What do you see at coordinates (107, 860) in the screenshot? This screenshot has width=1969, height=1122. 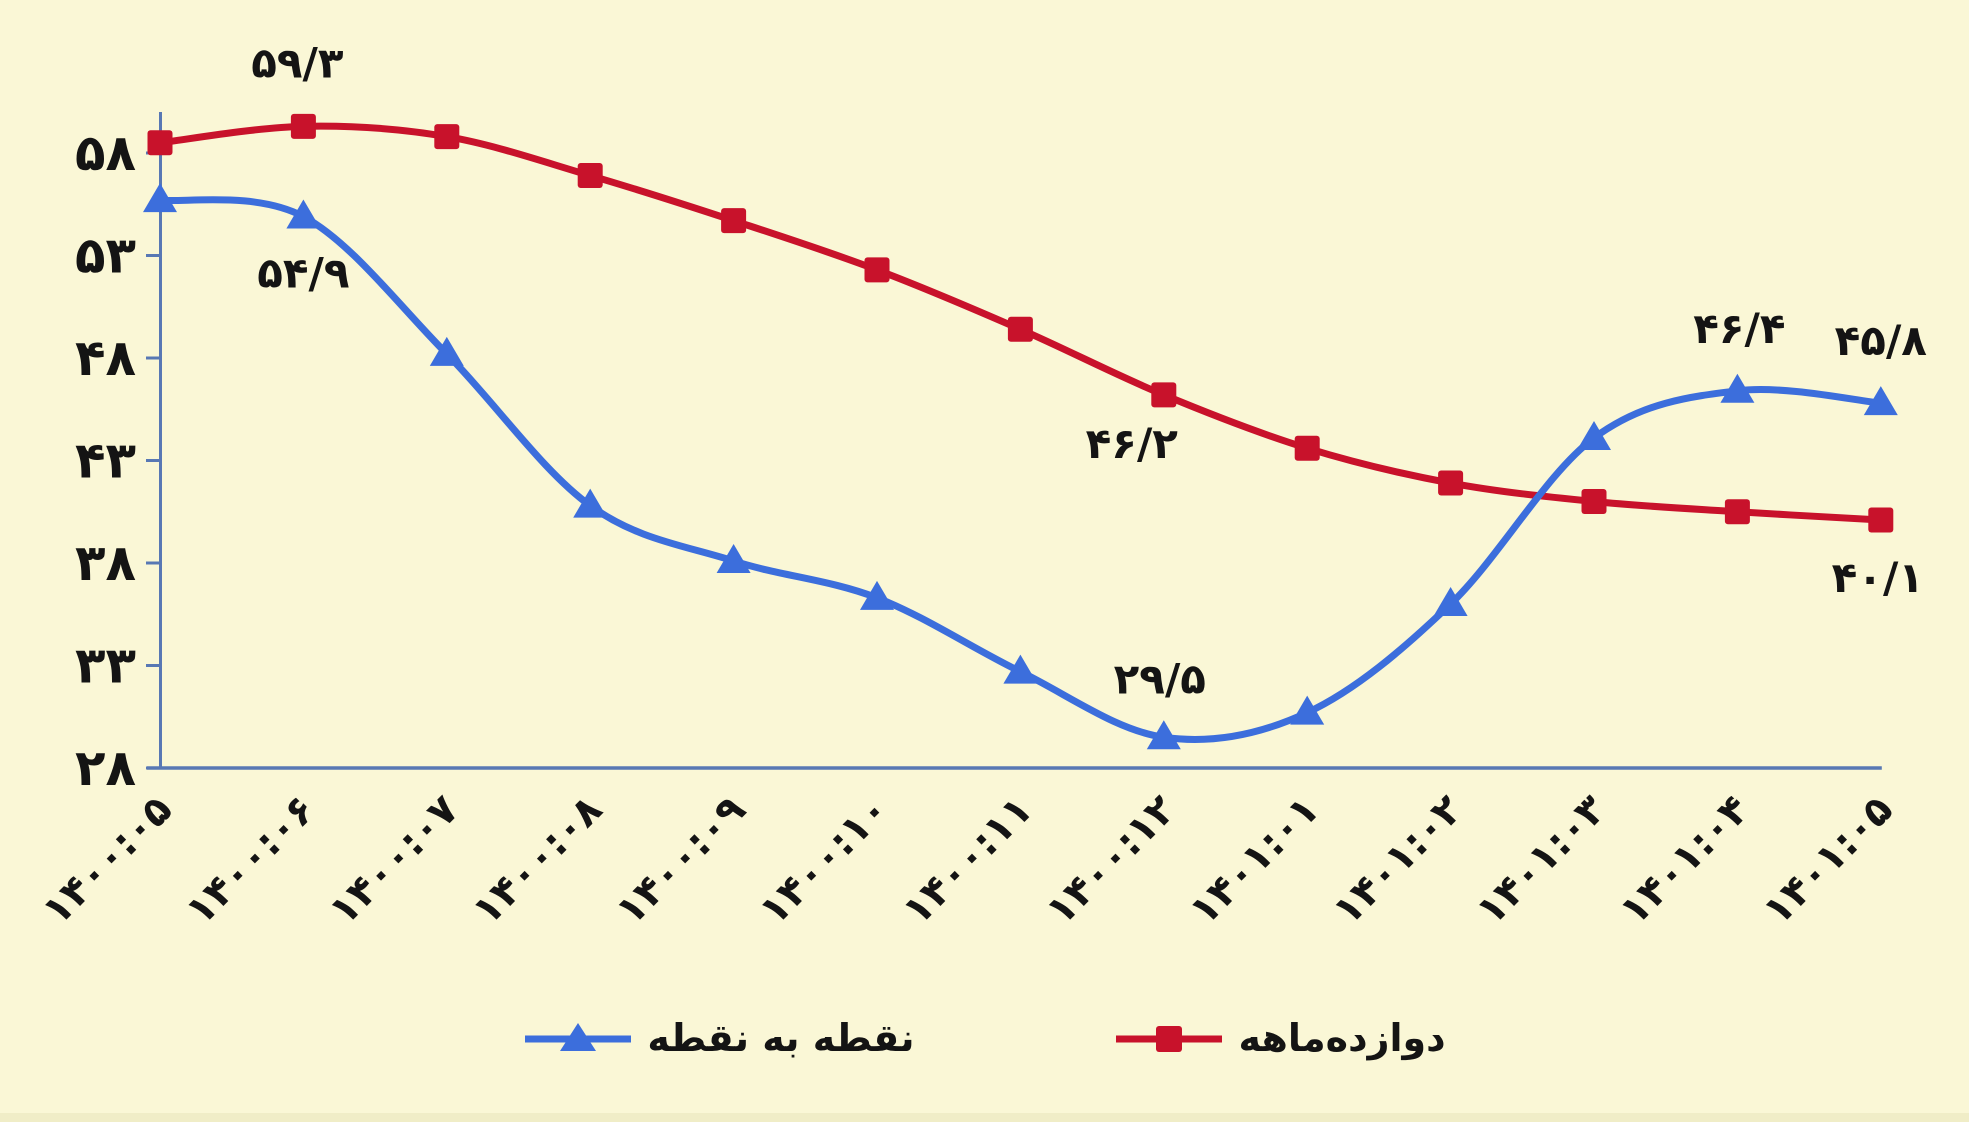 I see `x-tick-label: ۱۴۰۰:۰۵` at bounding box center [107, 860].